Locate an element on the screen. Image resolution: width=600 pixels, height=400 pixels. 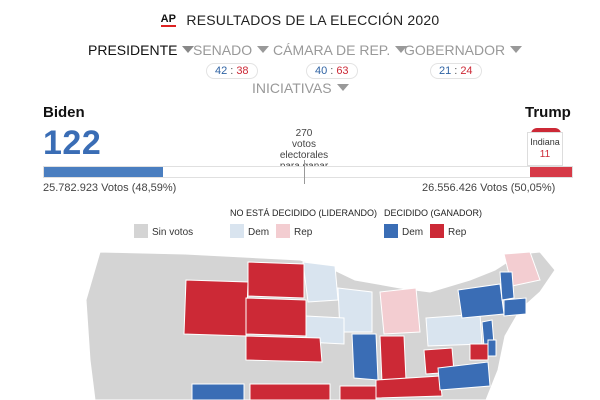
tab-label: CÁMARA DE REP. is located at coordinates (332, 50).